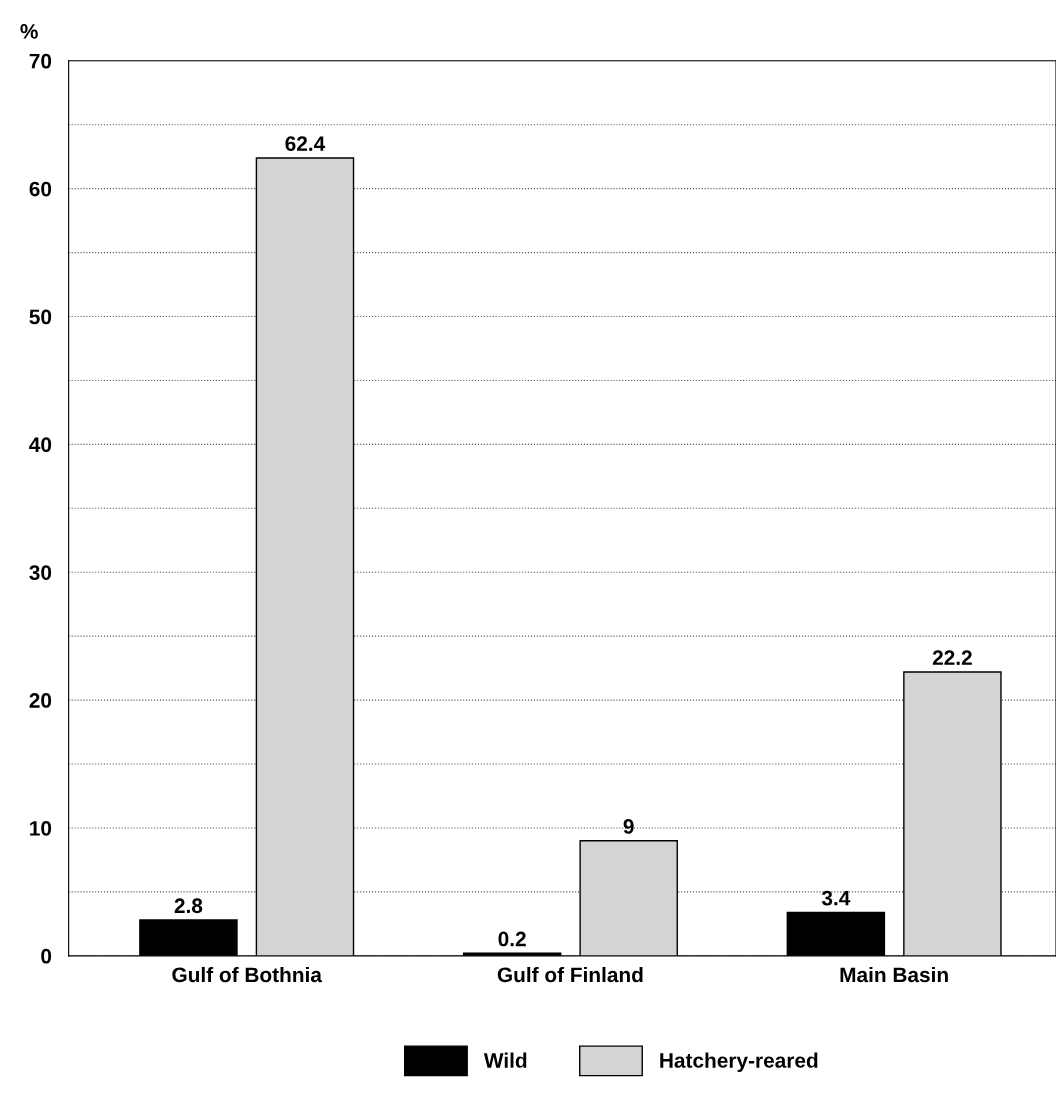 This screenshot has height=1105, width=1056. Describe the element at coordinates (40, 317) in the screenshot. I see `y-tick-label: 50` at that location.